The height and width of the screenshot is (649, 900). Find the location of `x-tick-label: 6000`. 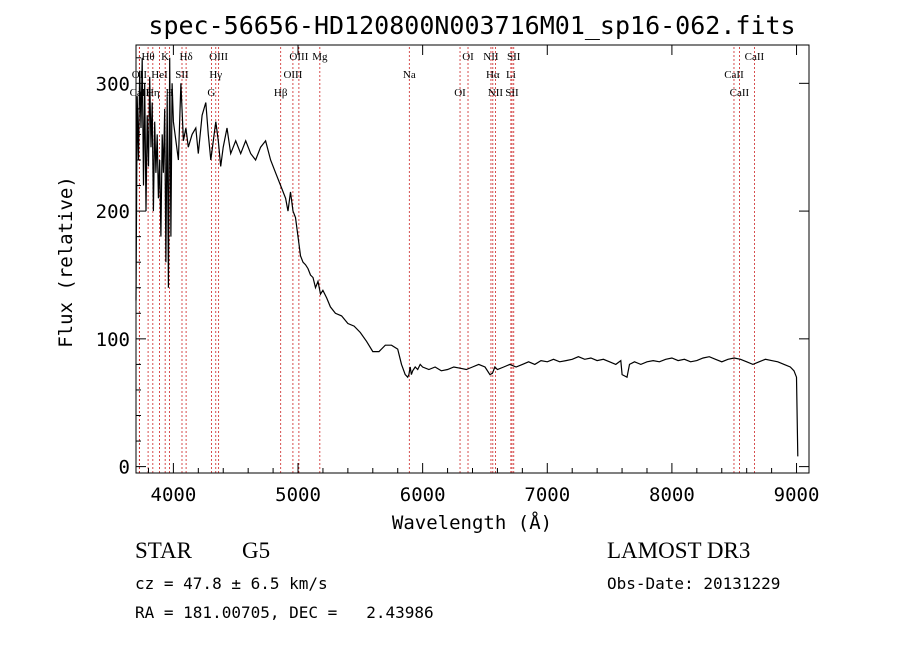

x-tick-label: 6000 is located at coordinates (423, 495).